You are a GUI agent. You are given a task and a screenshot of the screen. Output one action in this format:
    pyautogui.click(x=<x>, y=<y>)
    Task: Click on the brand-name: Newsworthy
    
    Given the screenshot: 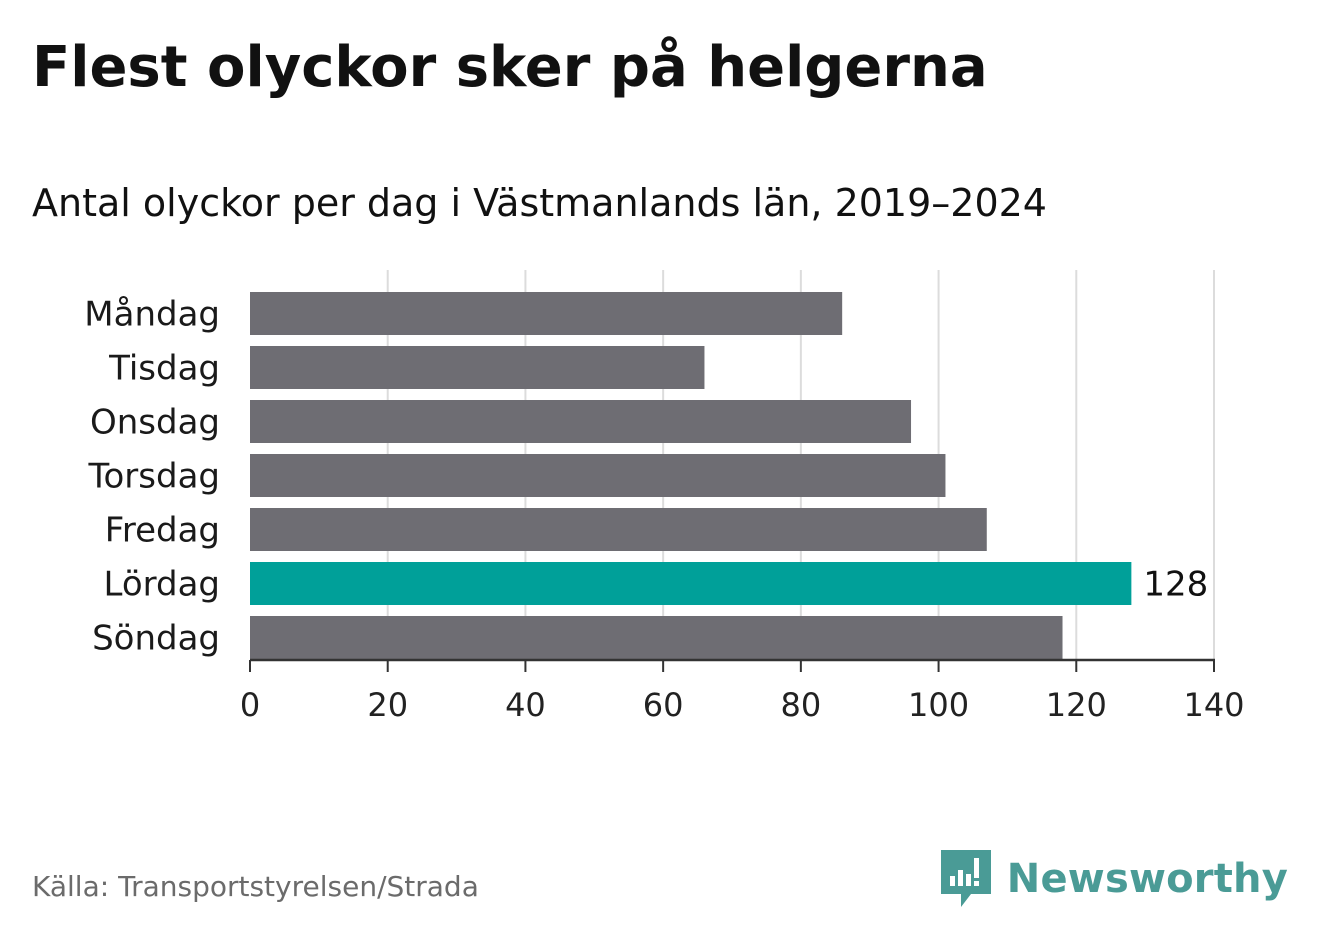 What is the action you would take?
    pyautogui.click(x=1147, y=879)
    